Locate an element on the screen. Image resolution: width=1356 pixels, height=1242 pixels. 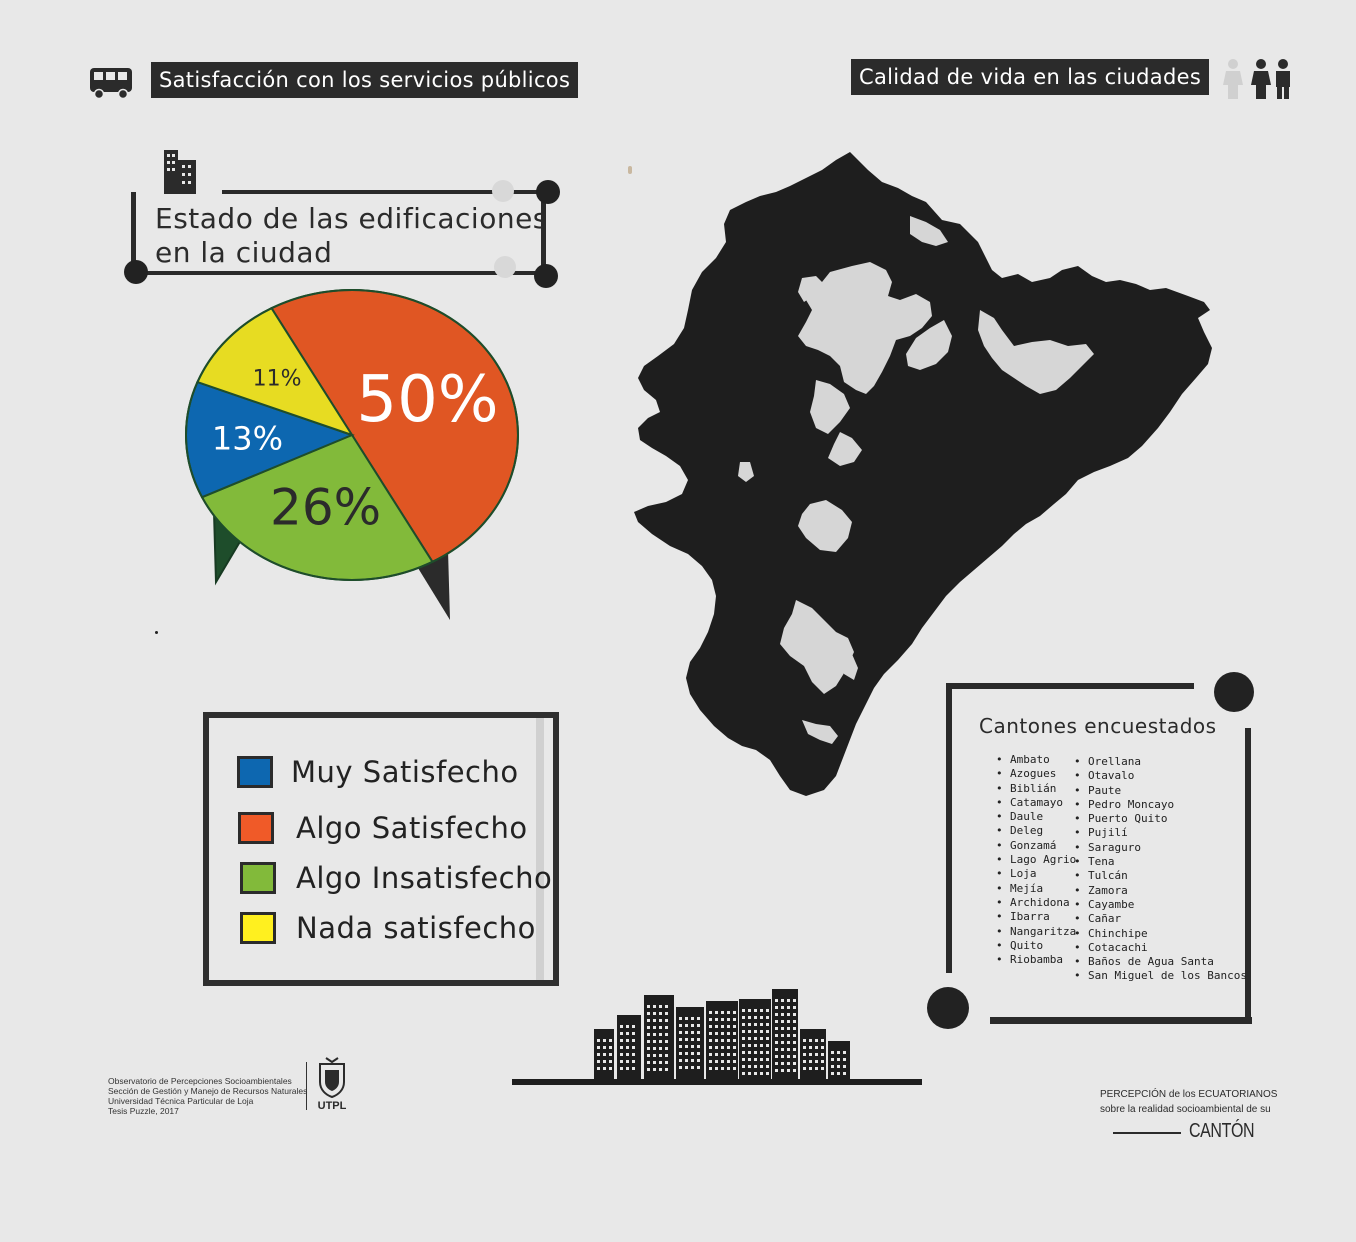
canton-item: Paute is located at coordinates (1167, 791).